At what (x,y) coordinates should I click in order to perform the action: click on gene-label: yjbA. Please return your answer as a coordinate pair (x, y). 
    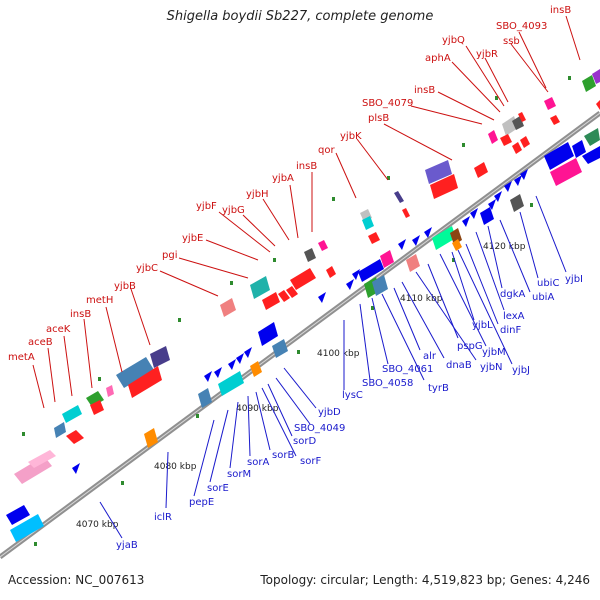
    Looking at the image, I should click on (283, 178).